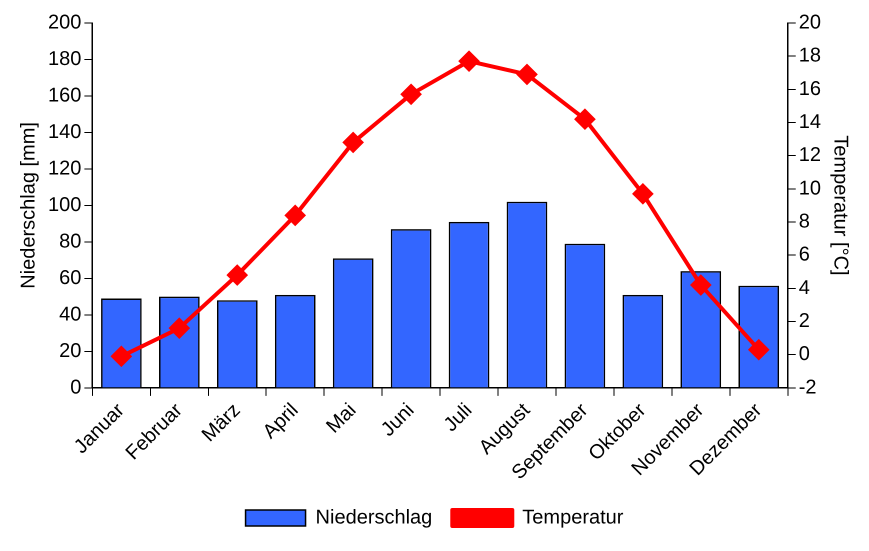 The image size is (869, 551). I want to click on y-tick-label: 40, so click(70, 314).